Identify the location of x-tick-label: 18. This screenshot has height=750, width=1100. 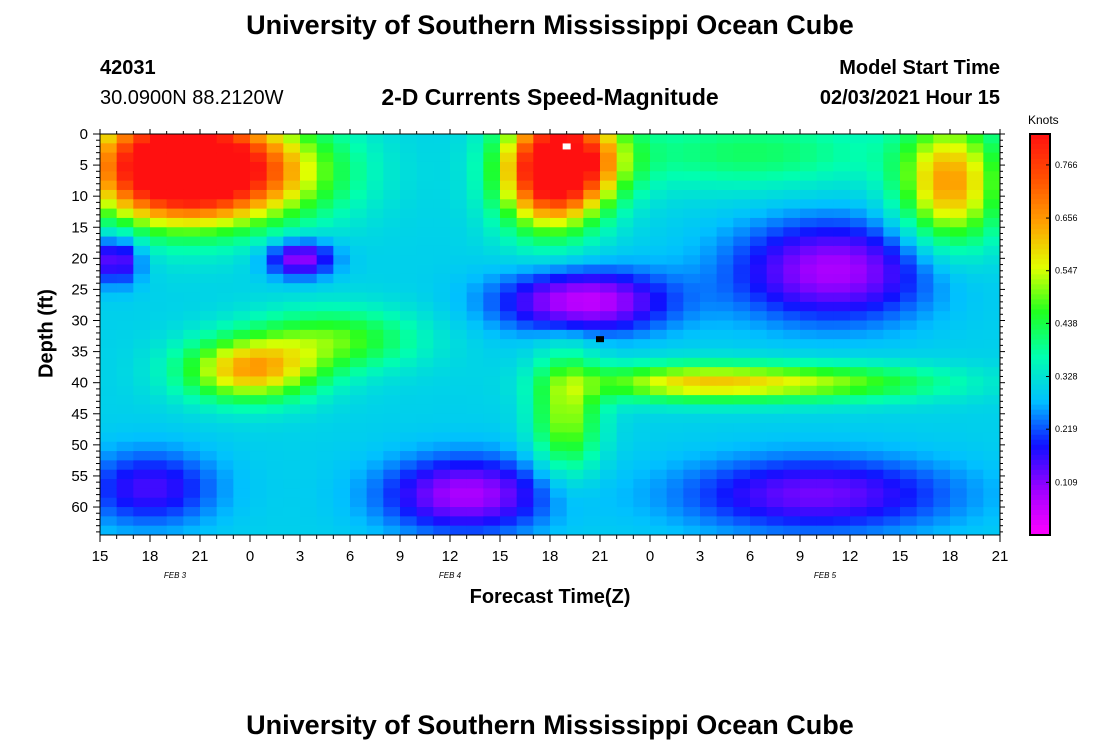
(950, 556).